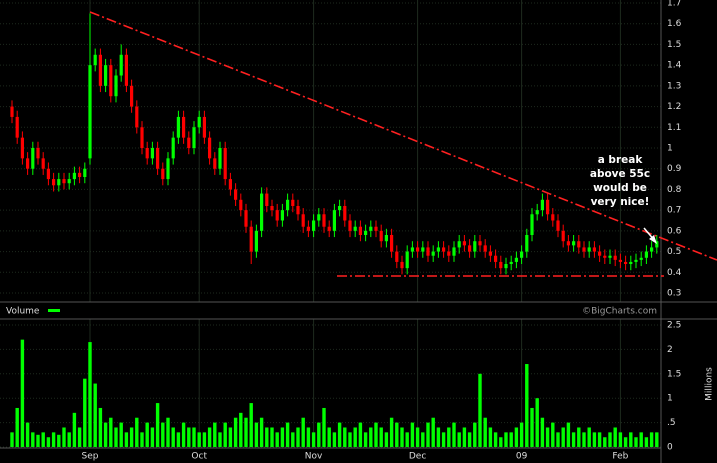  I want to click on y-tick-label: 2.5, so click(674, 326).